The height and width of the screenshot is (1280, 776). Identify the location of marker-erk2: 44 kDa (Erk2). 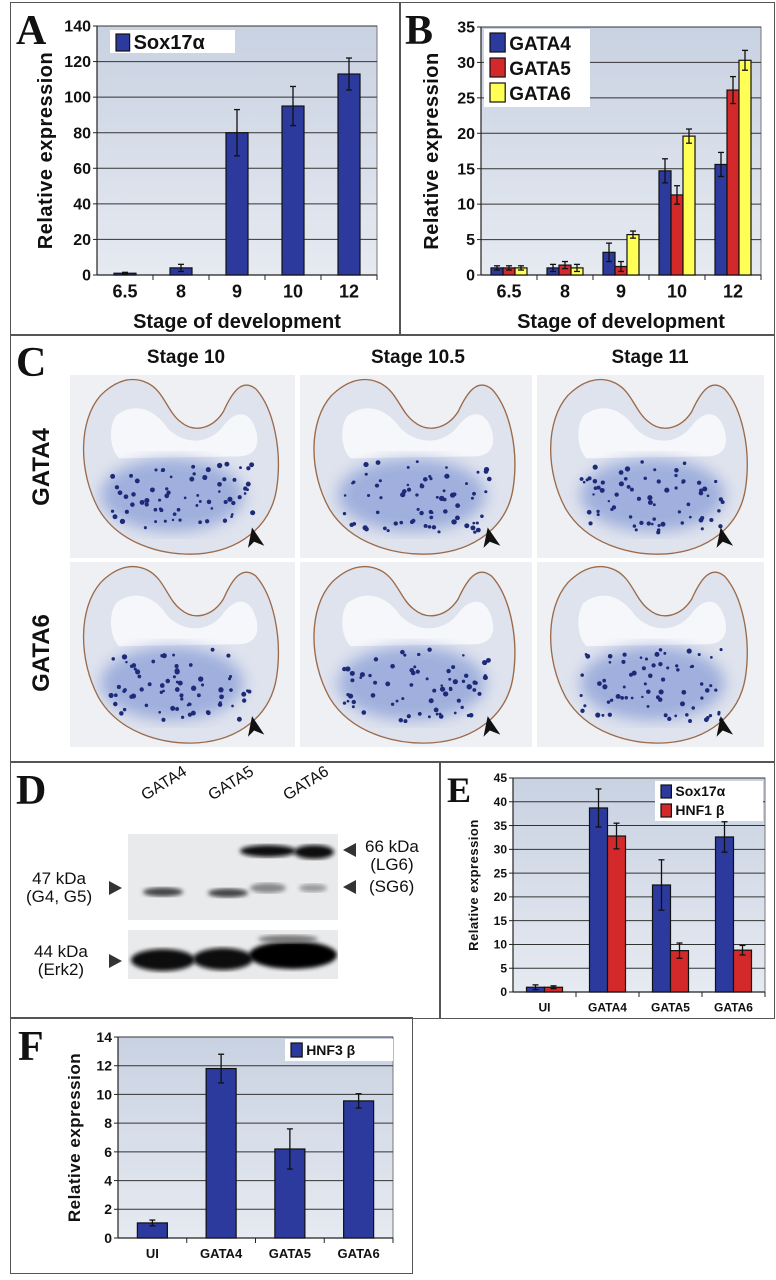
(61, 961).